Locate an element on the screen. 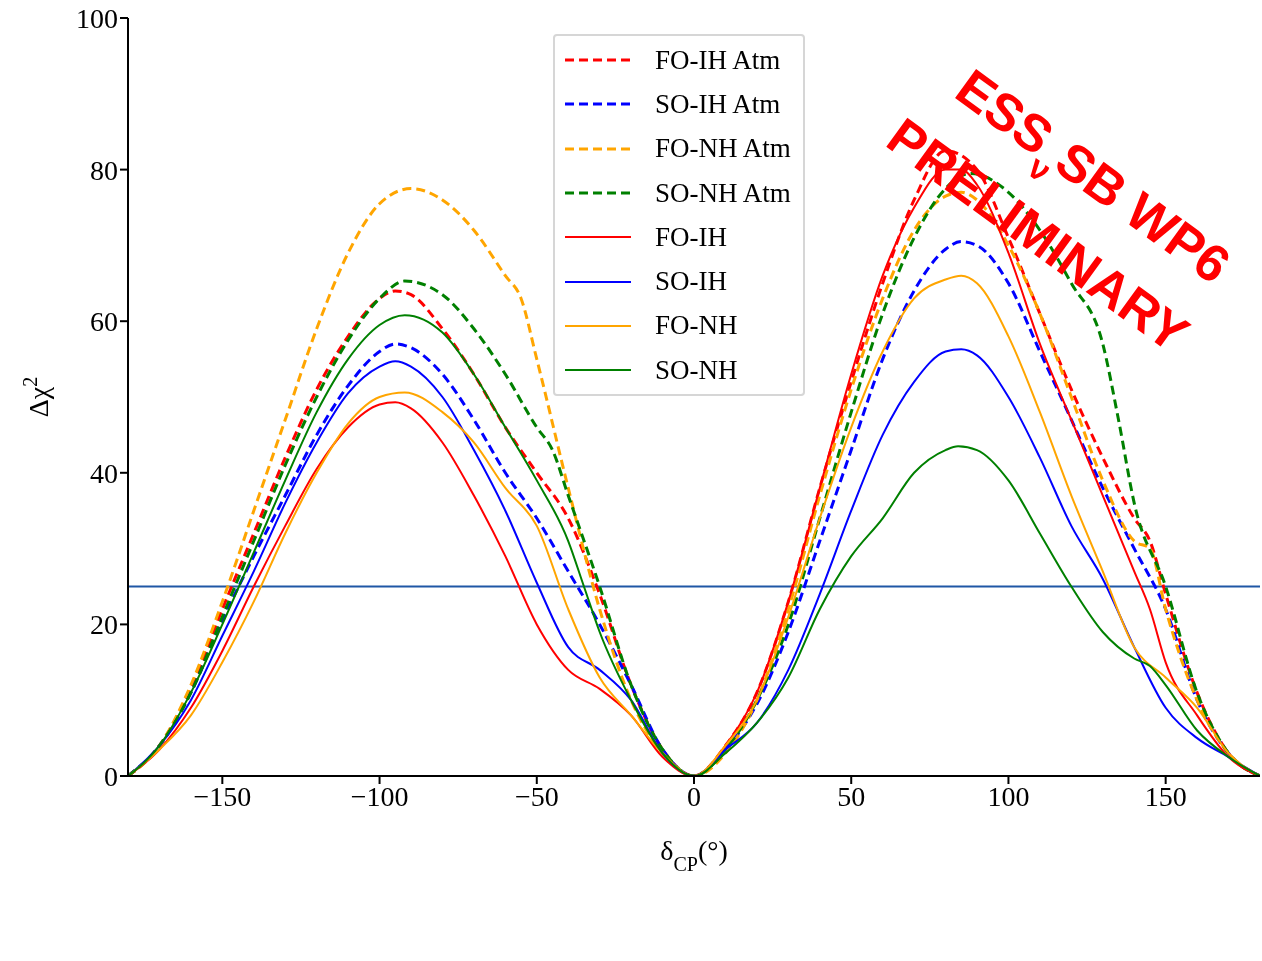 This screenshot has height=961, width=1262. y-tick-label: 80 is located at coordinates (104, 170).